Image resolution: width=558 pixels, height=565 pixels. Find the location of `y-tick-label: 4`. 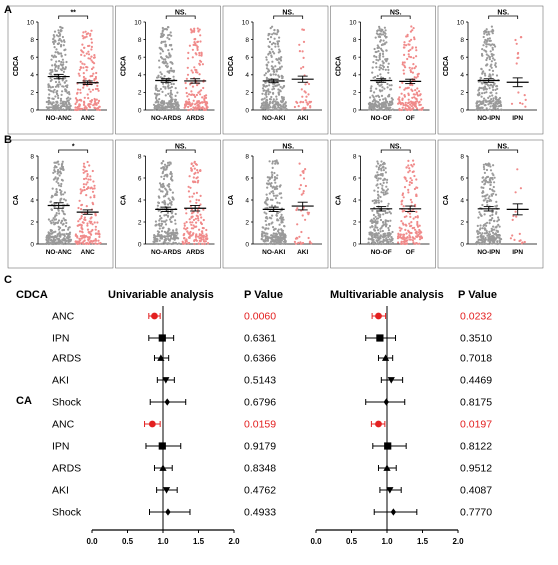

y-tick-label: 4 is located at coordinates (462, 200).